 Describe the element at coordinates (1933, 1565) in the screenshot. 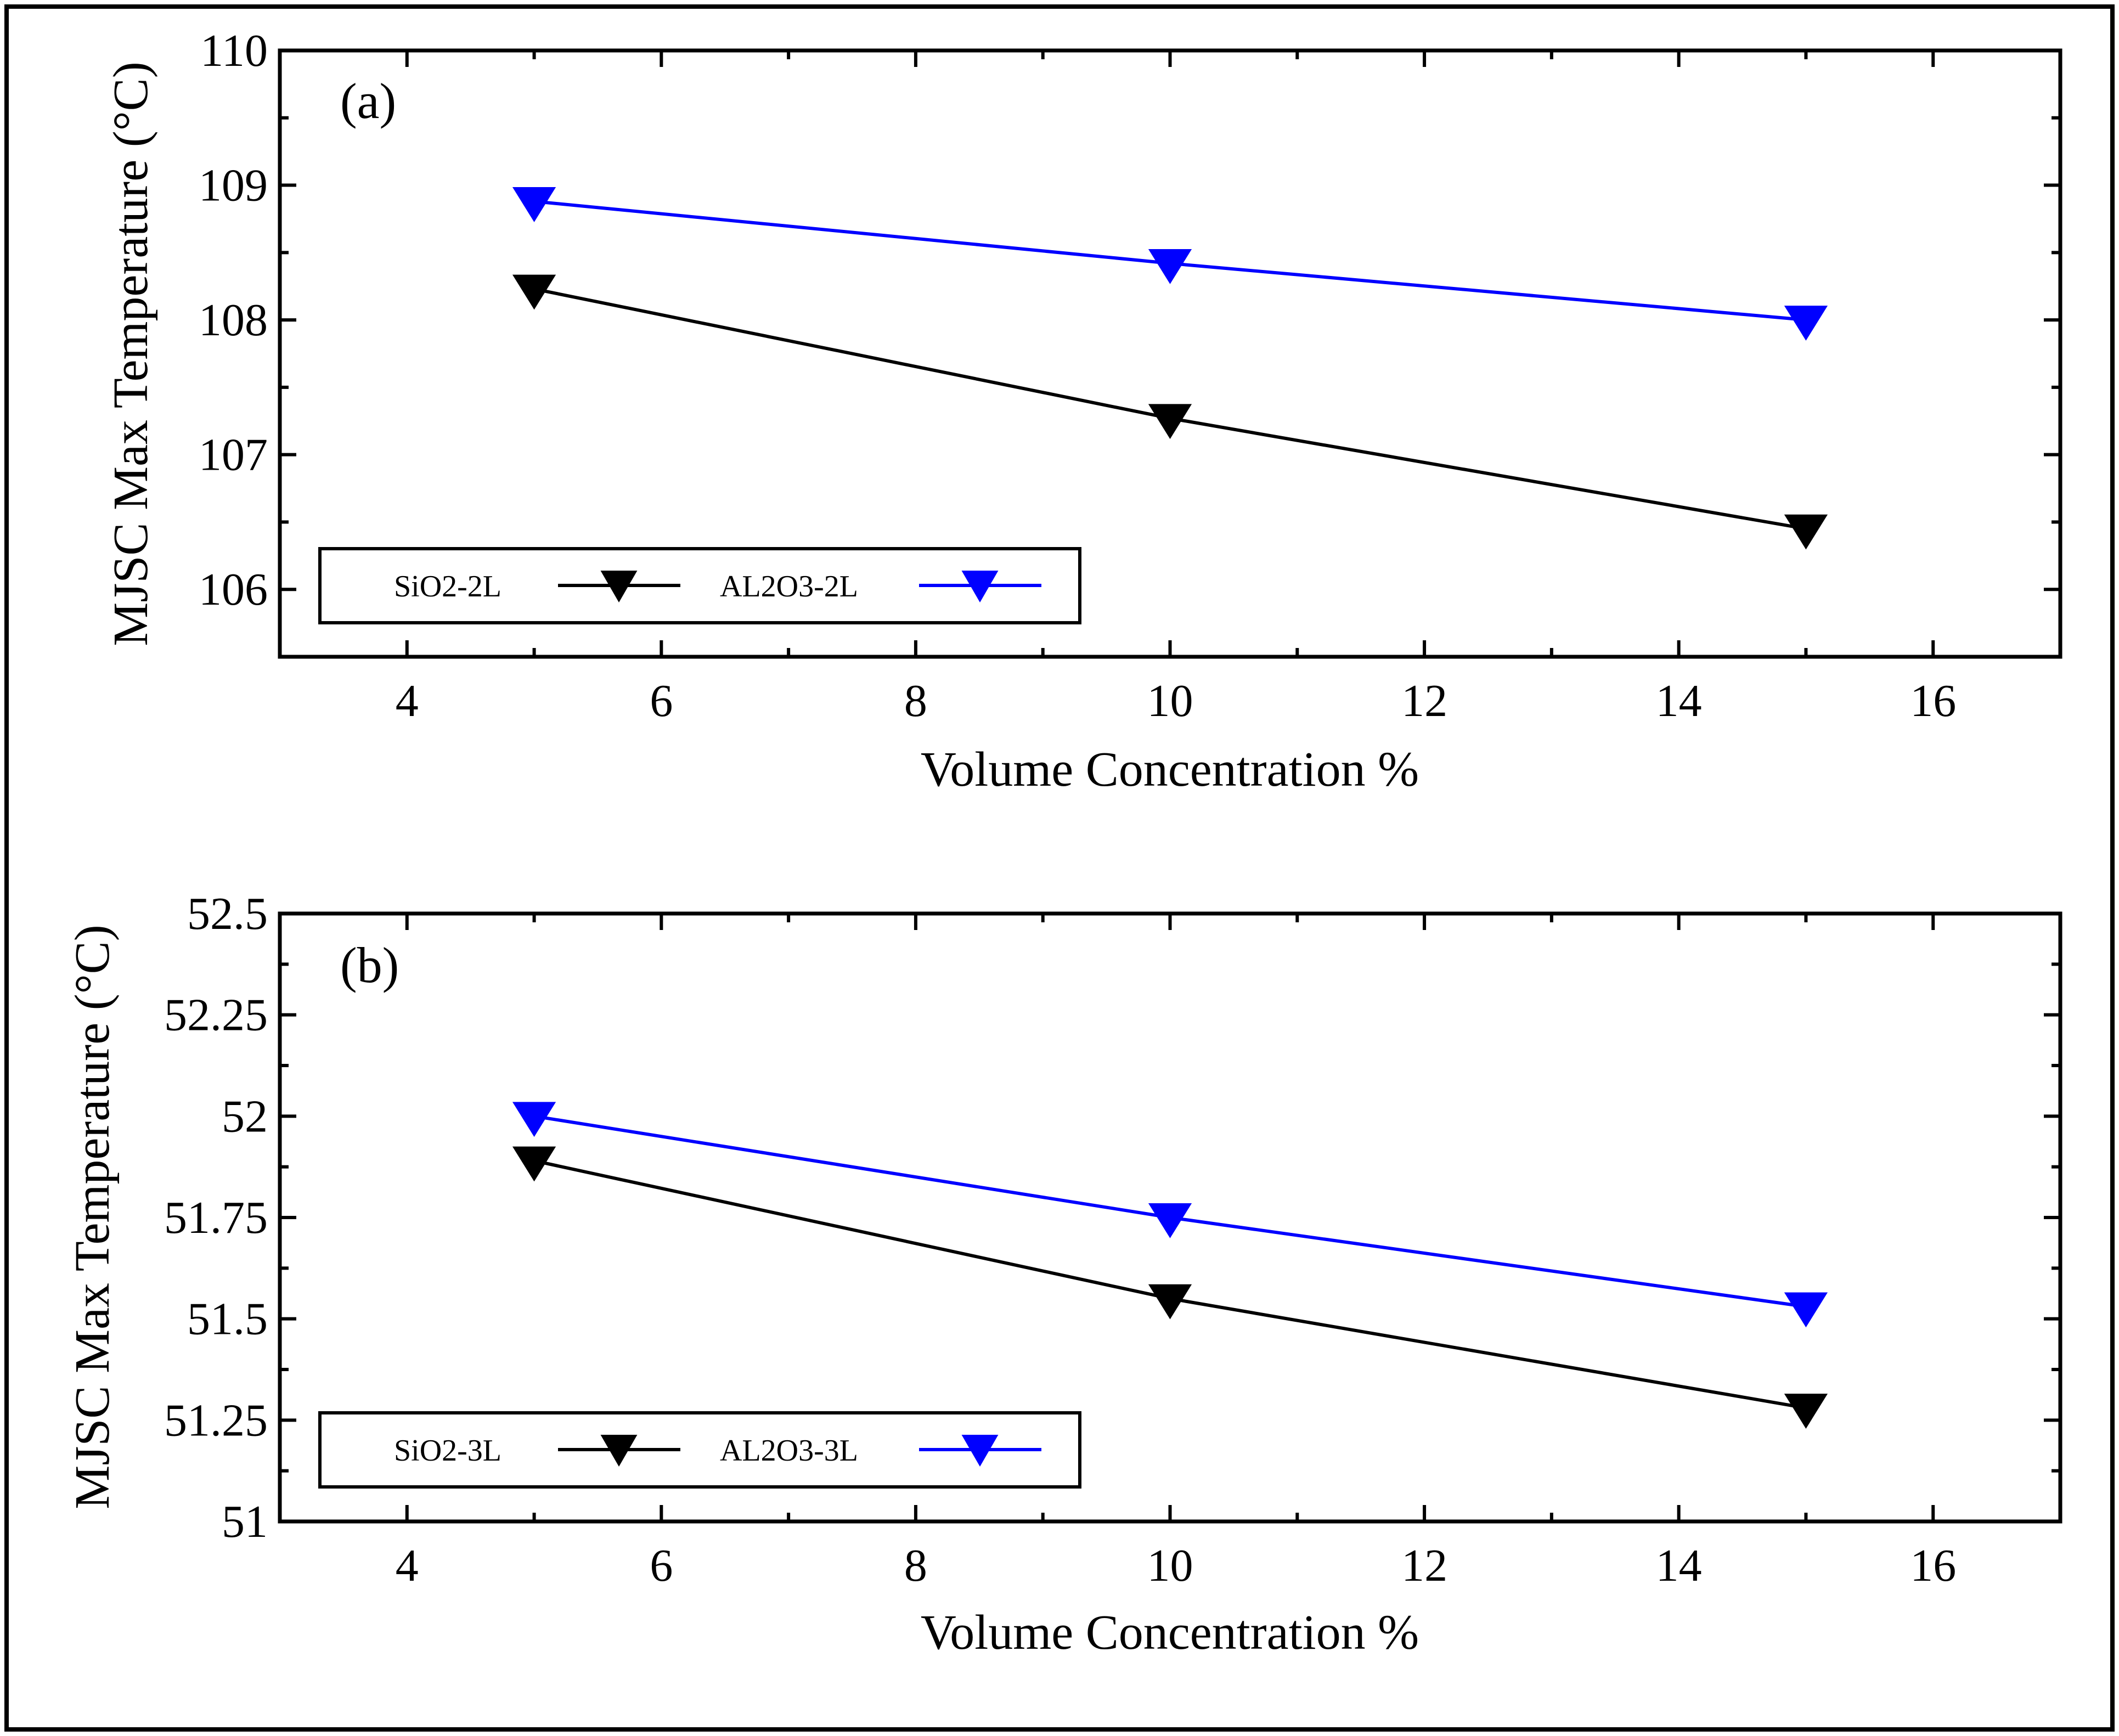

I see `x-tick-label-b: 16` at that location.